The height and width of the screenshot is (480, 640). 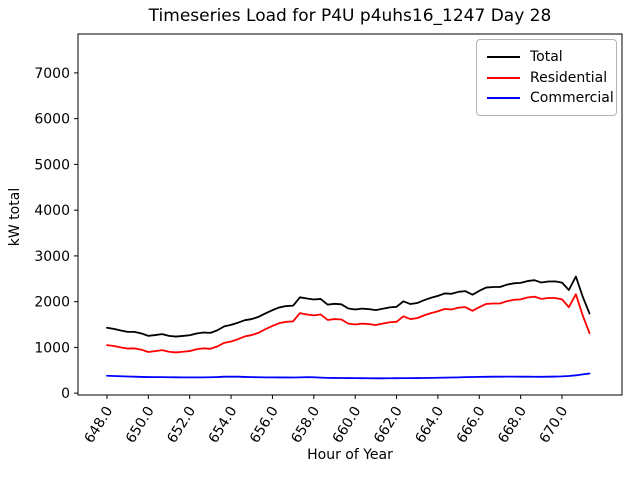 I want to click on legend-label-residential: Residential, so click(x=569, y=77).